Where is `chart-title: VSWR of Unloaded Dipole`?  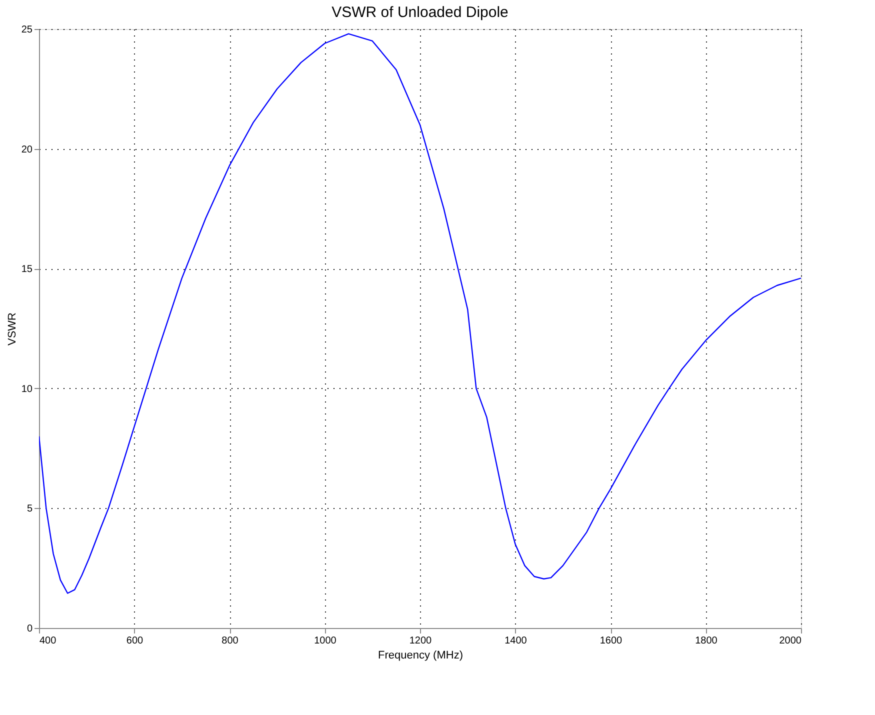 chart-title: VSWR of Unloaded Dipole is located at coordinates (420, 12).